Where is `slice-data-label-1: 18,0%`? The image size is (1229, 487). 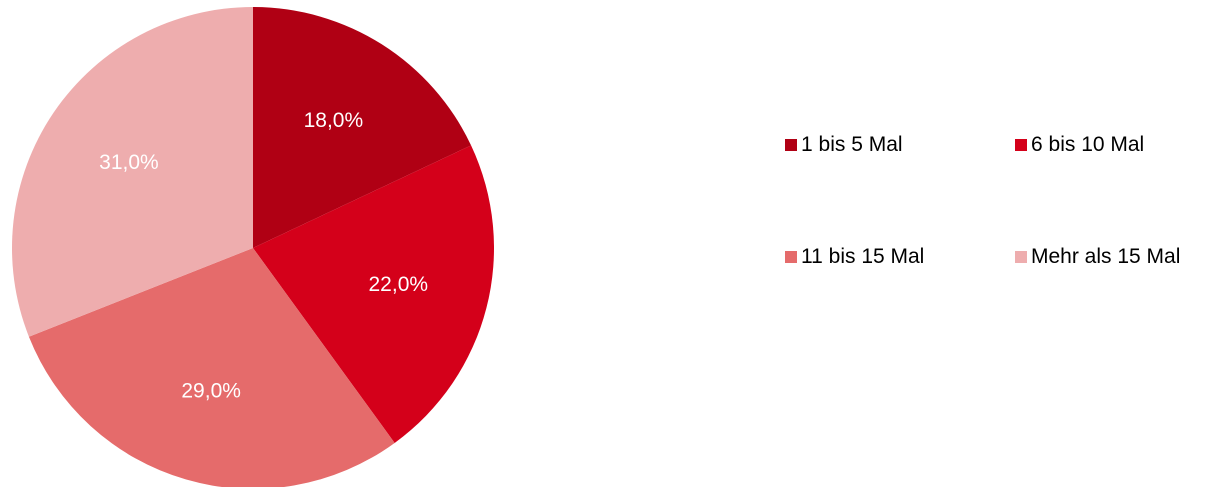
slice-data-label-1: 18,0% is located at coordinates (334, 120).